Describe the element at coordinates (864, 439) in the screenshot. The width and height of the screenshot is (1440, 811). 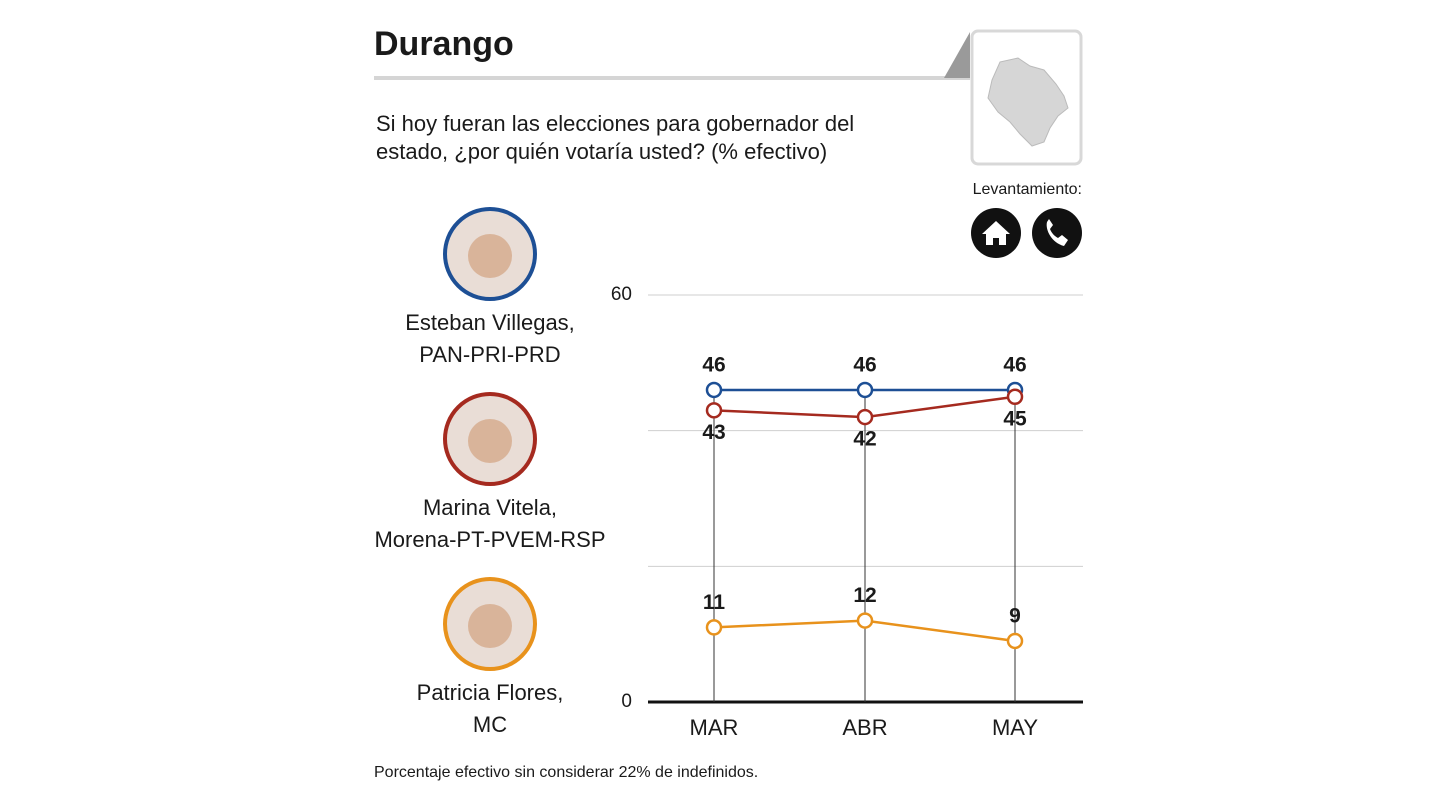
I see `data-label: 42` at that location.